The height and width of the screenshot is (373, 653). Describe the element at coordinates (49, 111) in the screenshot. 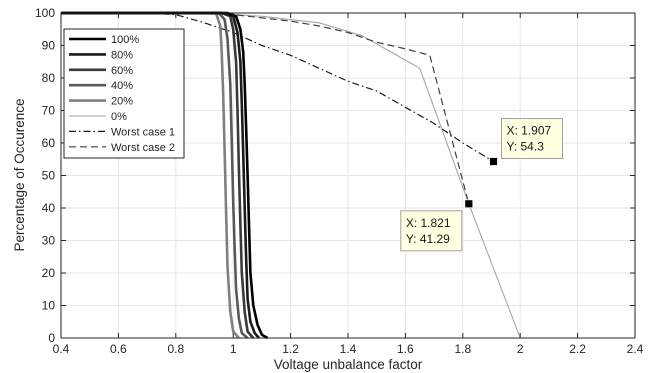

I see `y-tick-label: 70` at that location.